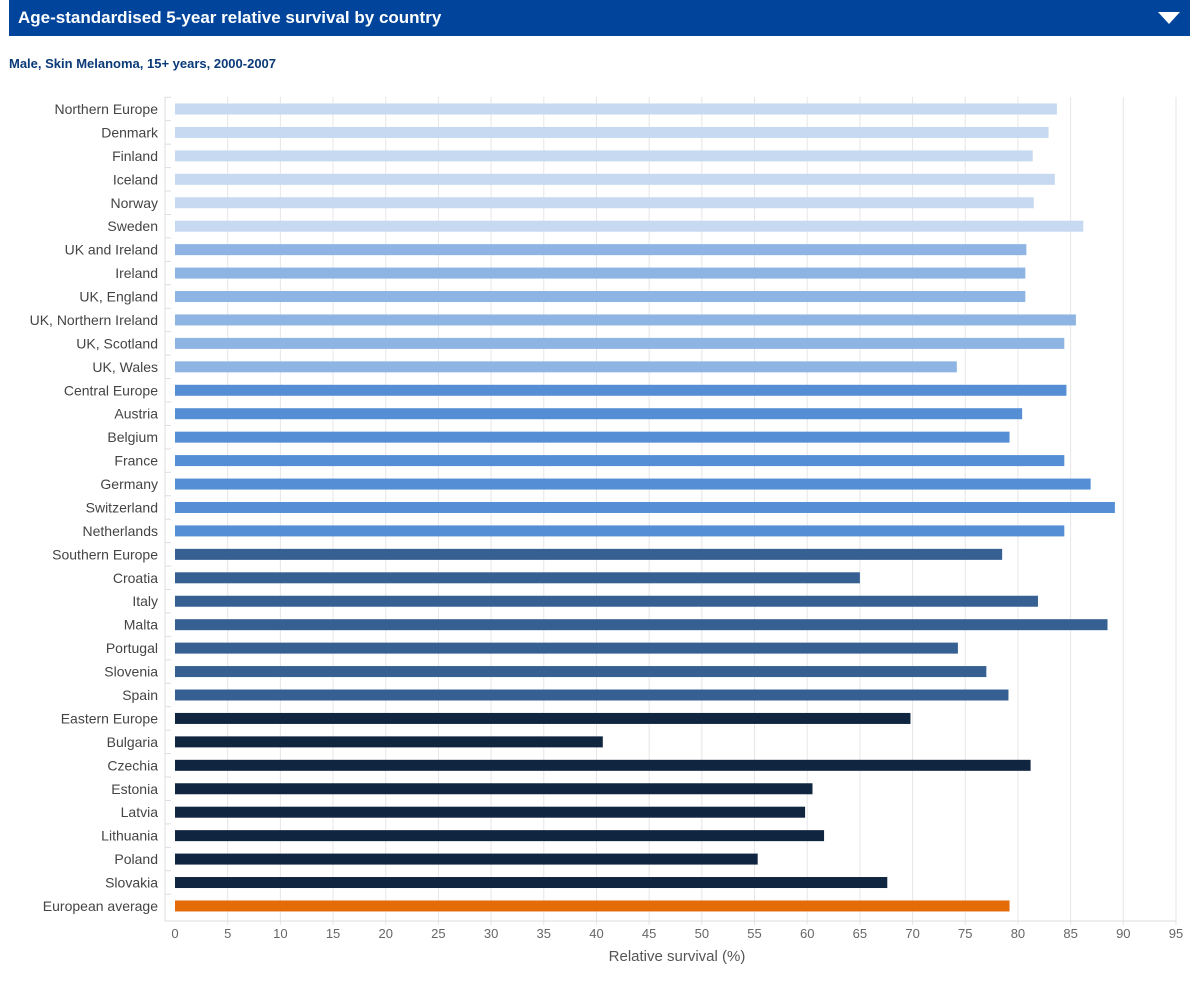  What do you see at coordinates (132, 648) in the screenshot?
I see `category-label: Portugal` at bounding box center [132, 648].